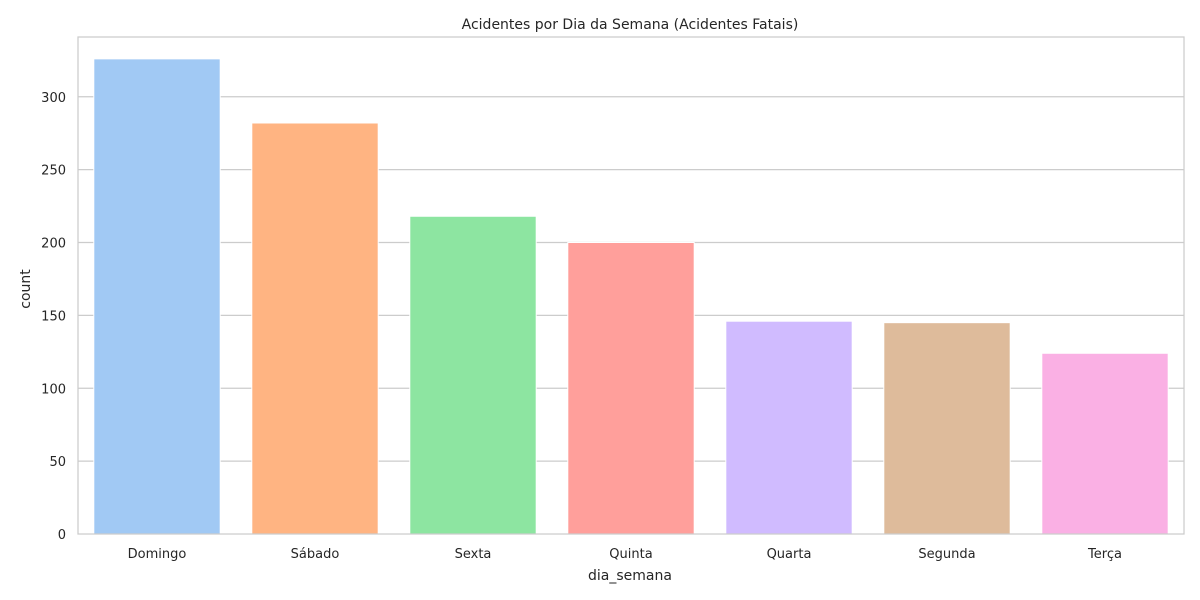 Image resolution: width=1200 pixels, height=600 pixels. Describe the element at coordinates (473, 375) in the screenshot. I see `bar-sexta` at that location.